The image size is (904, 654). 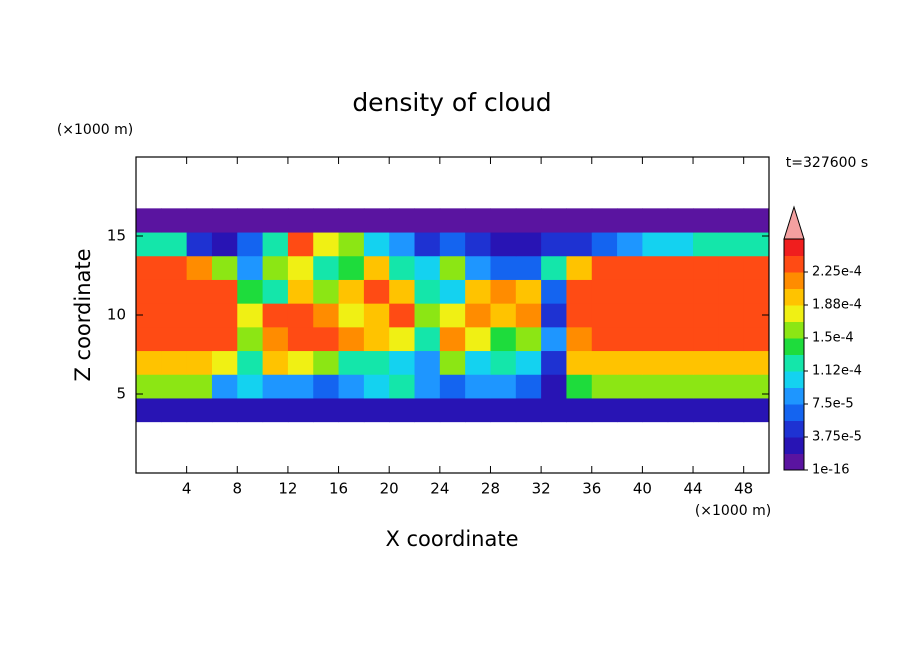 What do you see at coordinates (389, 489) in the screenshot?
I see `x-tick-label: 20` at bounding box center [389, 489].